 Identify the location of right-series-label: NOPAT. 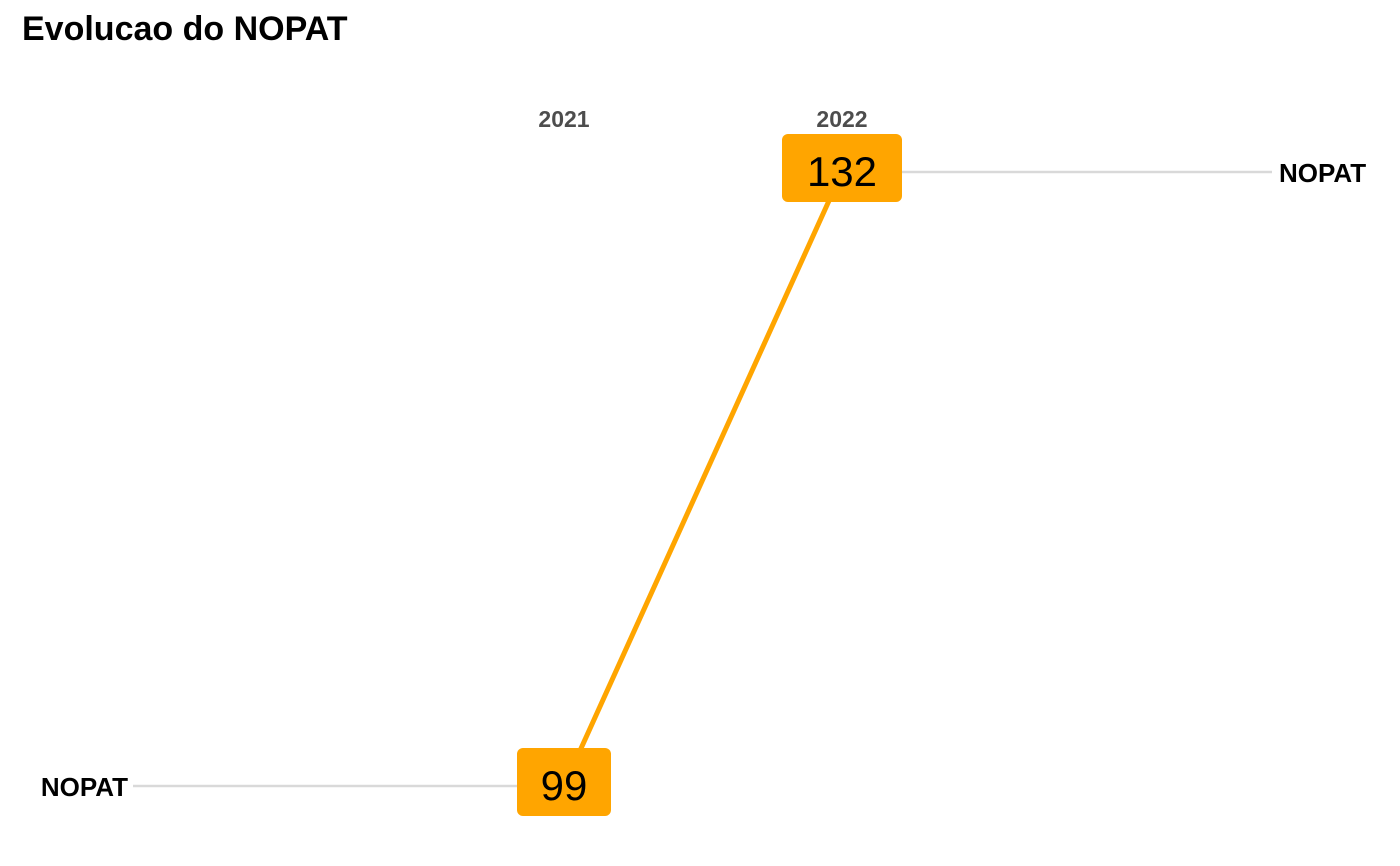
(1322, 173).